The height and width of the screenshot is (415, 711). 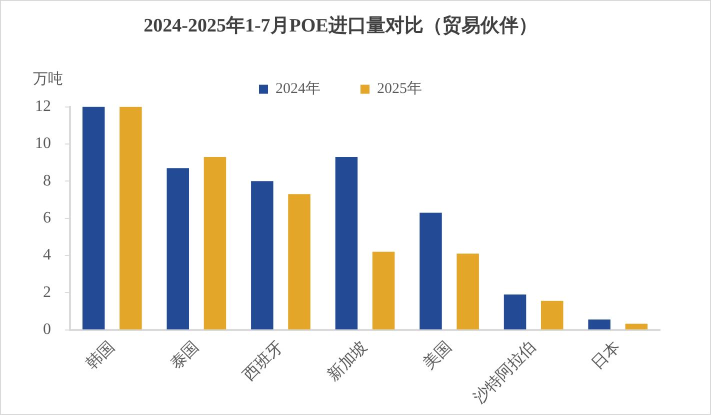 I want to click on y-tick-label: 6, so click(x=47, y=218).